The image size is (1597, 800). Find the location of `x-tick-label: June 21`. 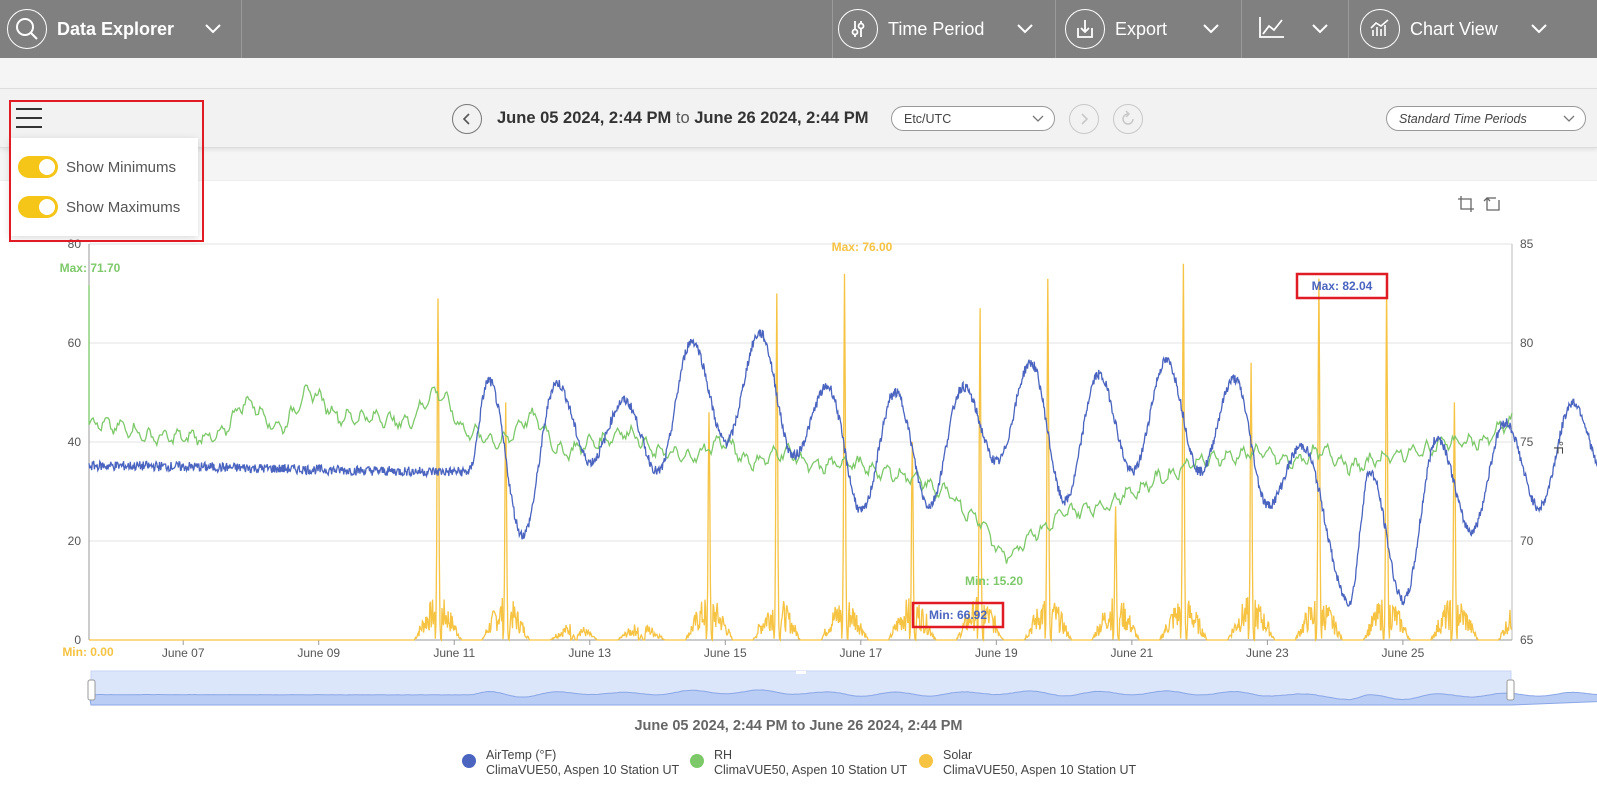

x-tick-label: June 21 is located at coordinates (1132, 653).